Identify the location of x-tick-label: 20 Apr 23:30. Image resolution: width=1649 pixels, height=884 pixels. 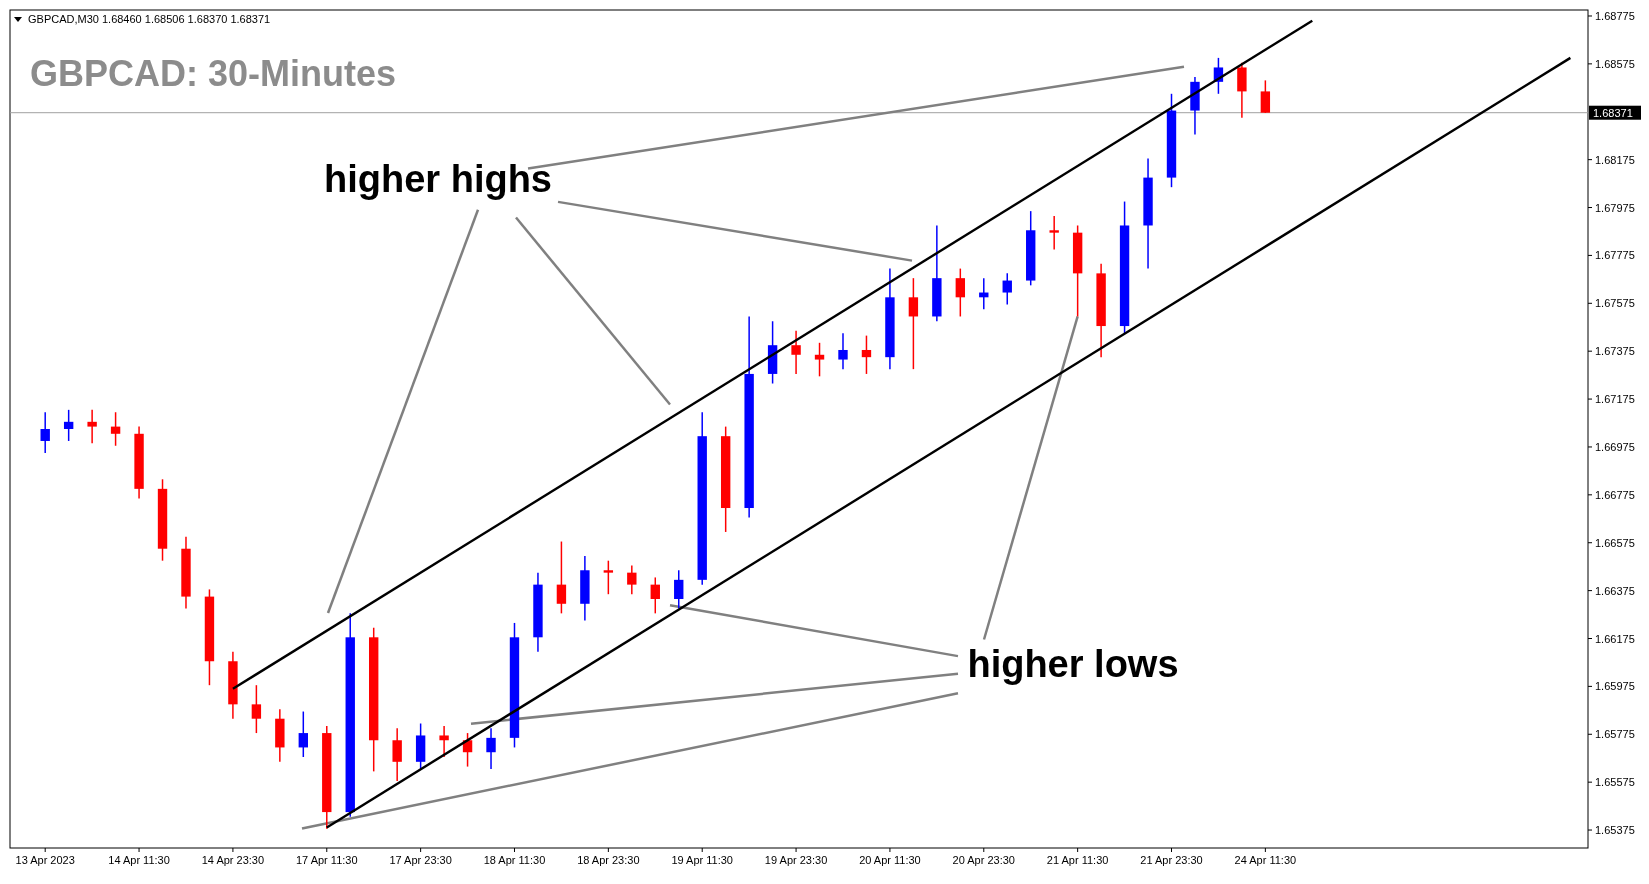
(983, 860).